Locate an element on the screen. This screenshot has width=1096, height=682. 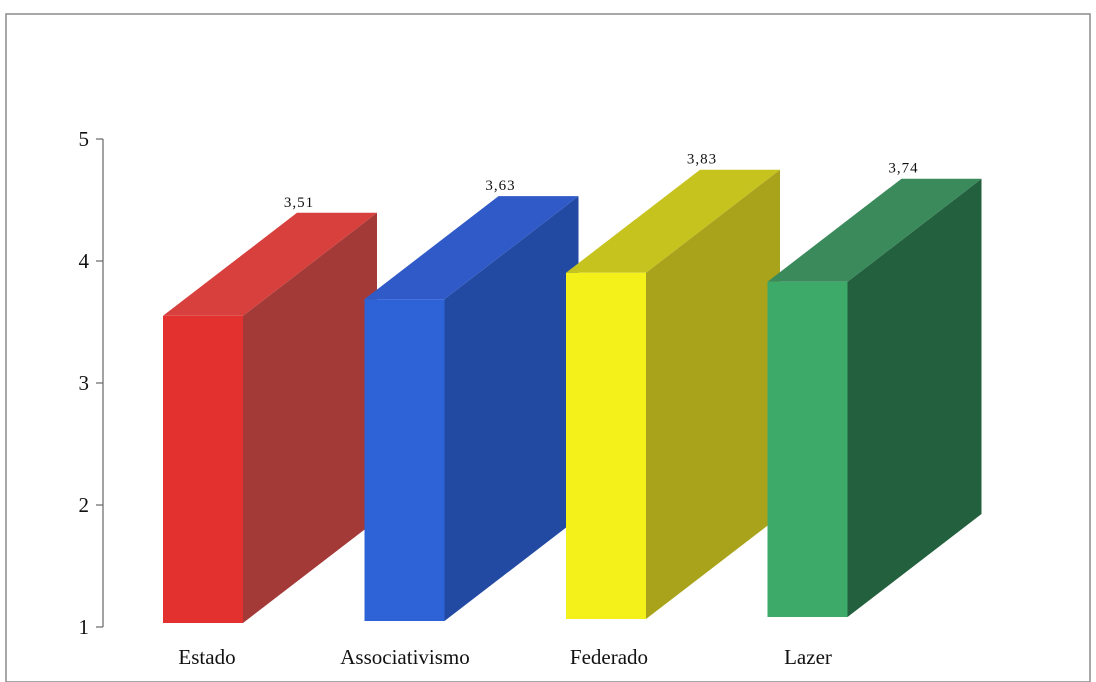
category-label: Associativismo is located at coordinates (405, 657).